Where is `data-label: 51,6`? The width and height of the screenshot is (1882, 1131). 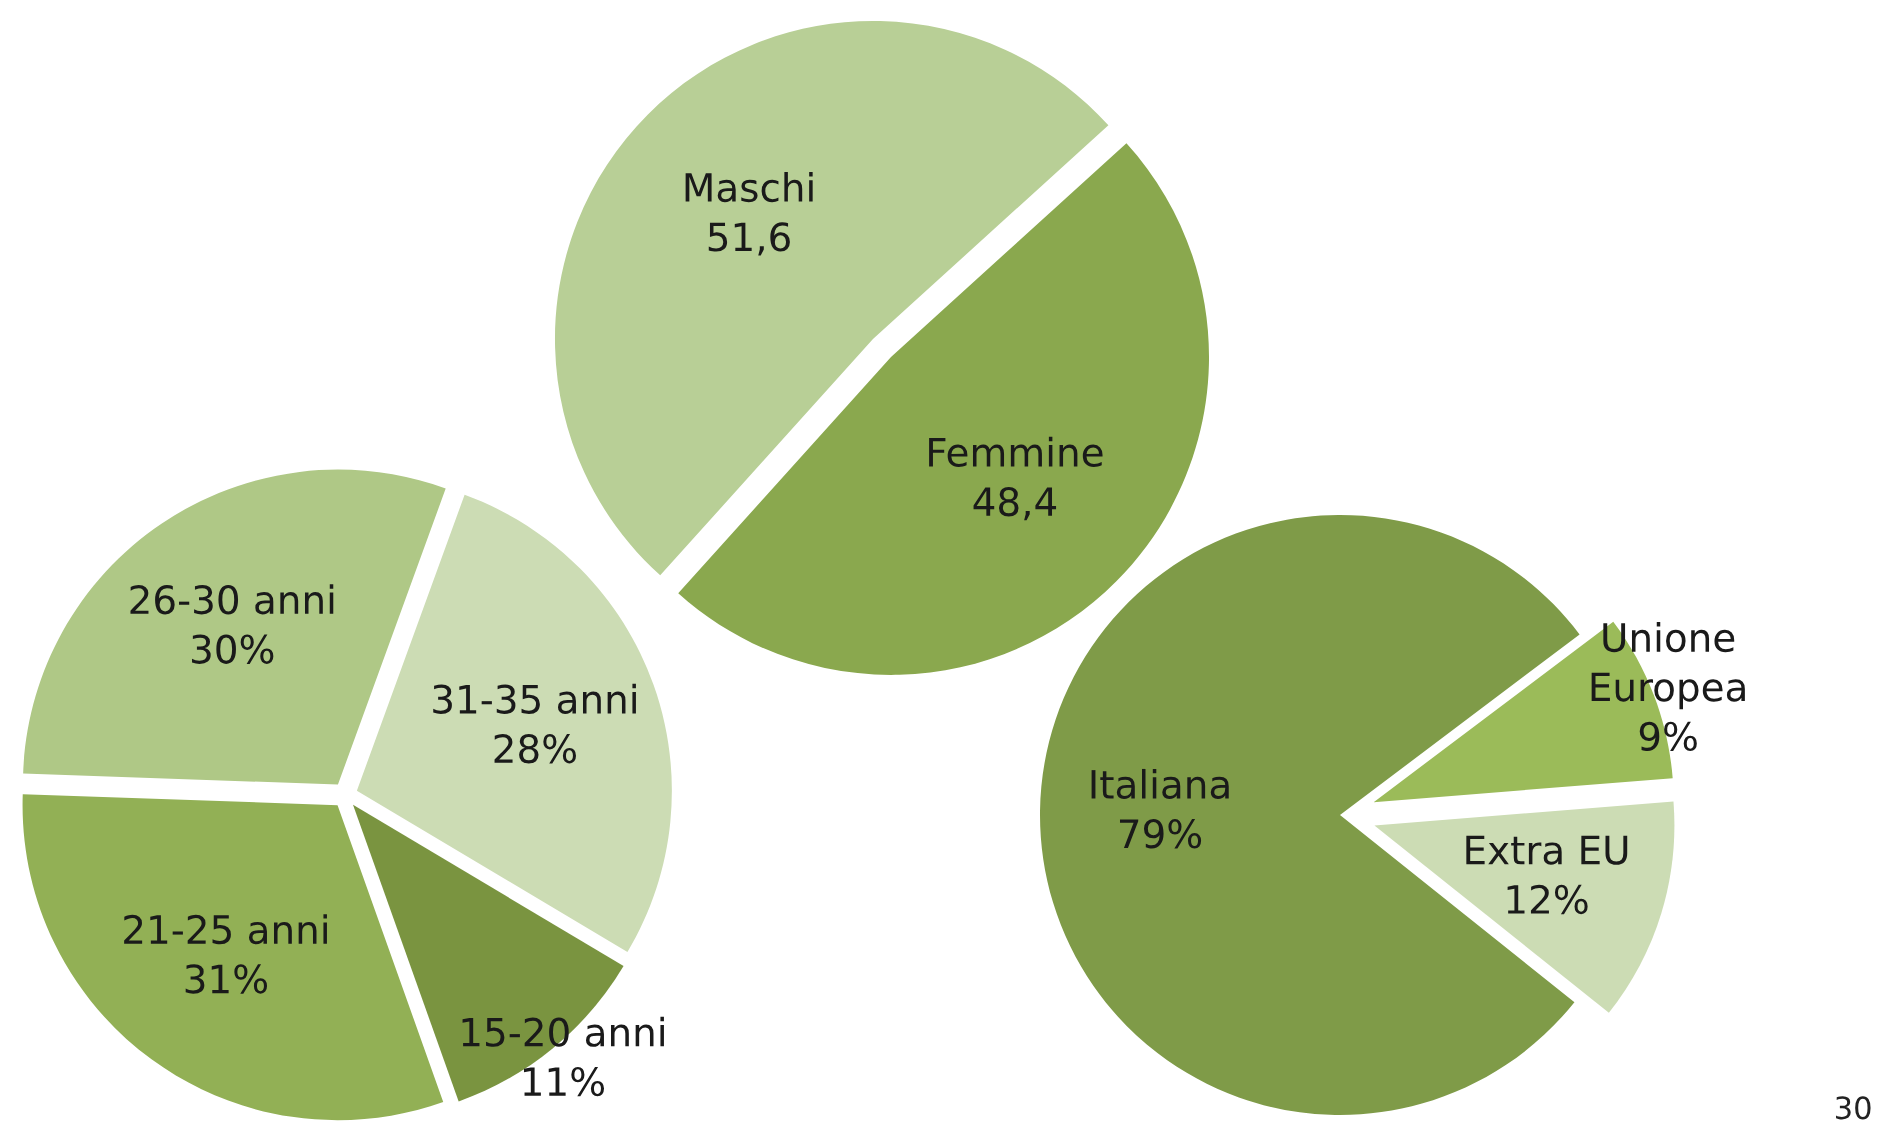
data-label: 51,6 is located at coordinates (749, 239).